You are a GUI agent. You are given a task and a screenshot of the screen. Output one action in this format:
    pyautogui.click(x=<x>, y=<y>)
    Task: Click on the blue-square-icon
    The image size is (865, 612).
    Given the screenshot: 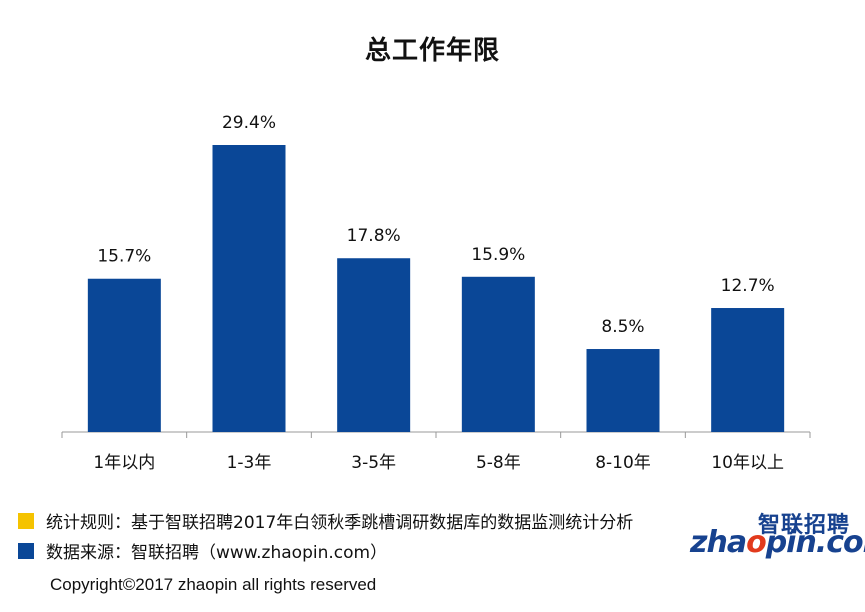 What is the action you would take?
    pyautogui.click(x=26, y=550)
    